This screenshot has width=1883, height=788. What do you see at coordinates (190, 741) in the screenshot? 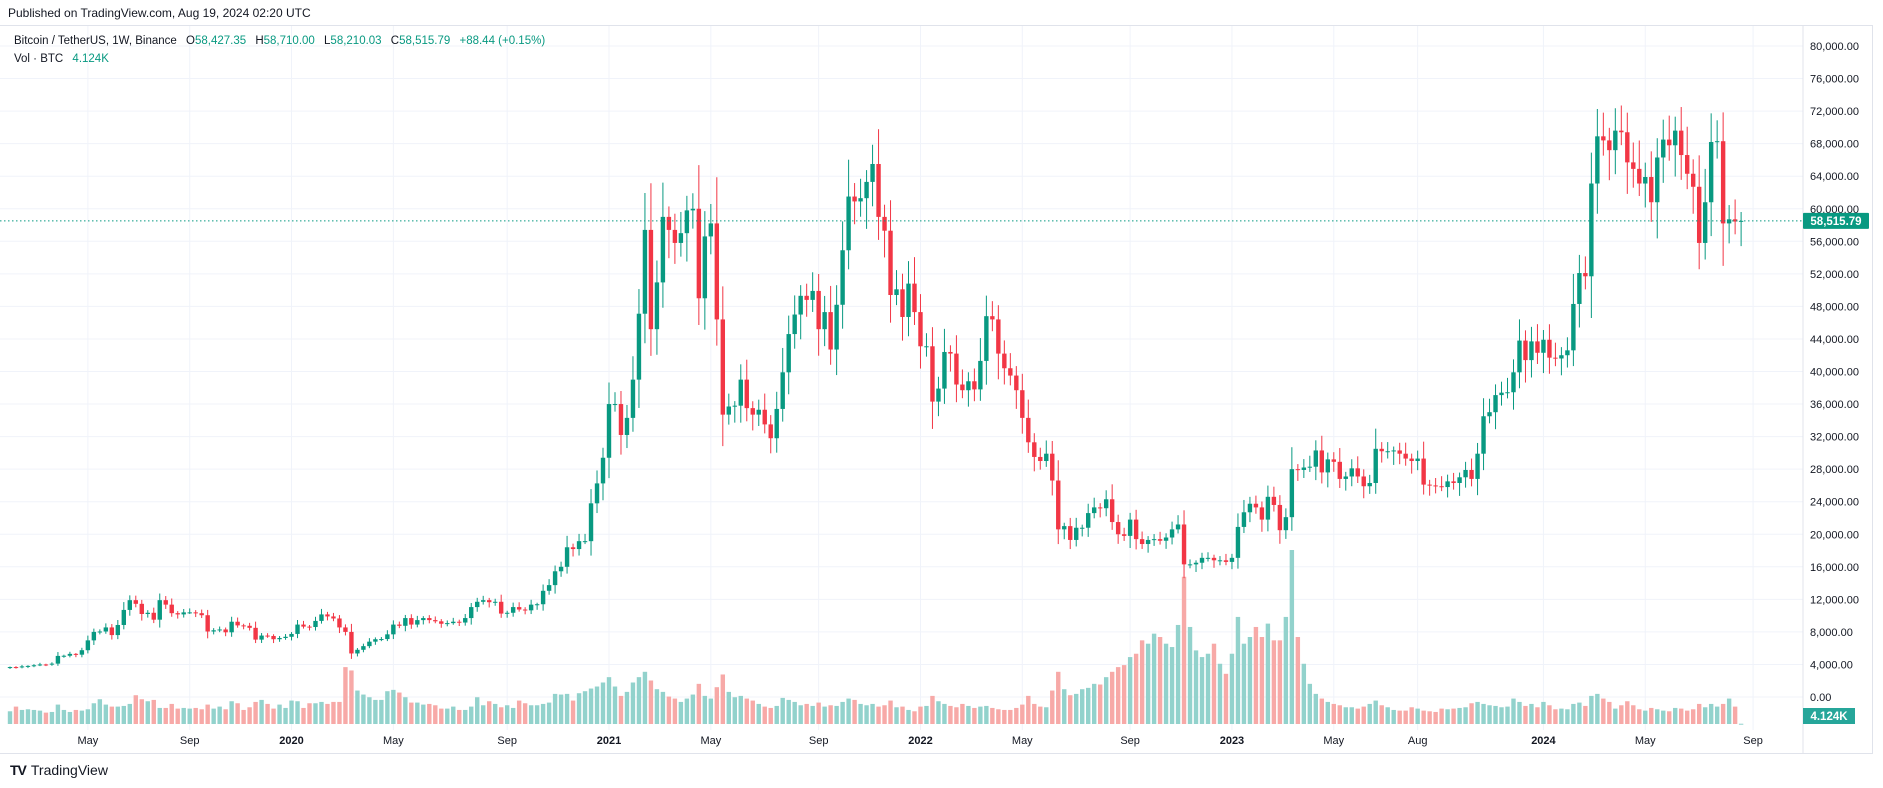
I see `x-tick-label: Sep` at bounding box center [190, 741].